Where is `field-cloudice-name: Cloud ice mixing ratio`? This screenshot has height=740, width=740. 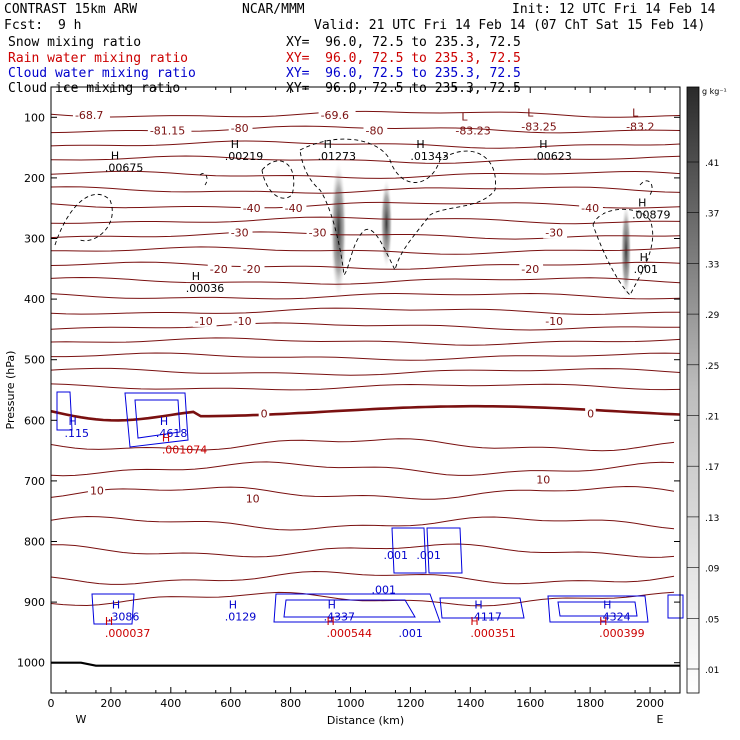
field-cloudice-name: Cloud ice mixing ratio is located at coordinates (94, 88).